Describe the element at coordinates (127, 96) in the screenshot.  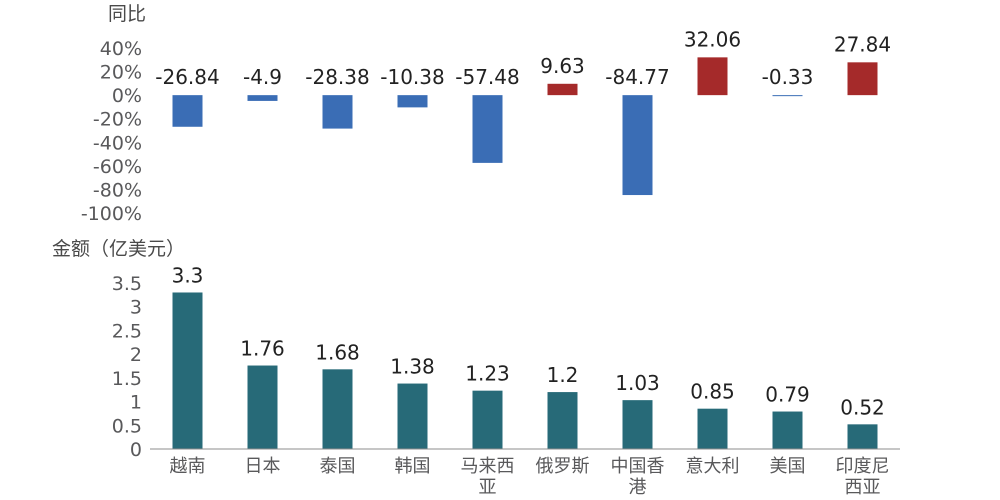
I see `yoy-y-tick-label: 0%` at that location.